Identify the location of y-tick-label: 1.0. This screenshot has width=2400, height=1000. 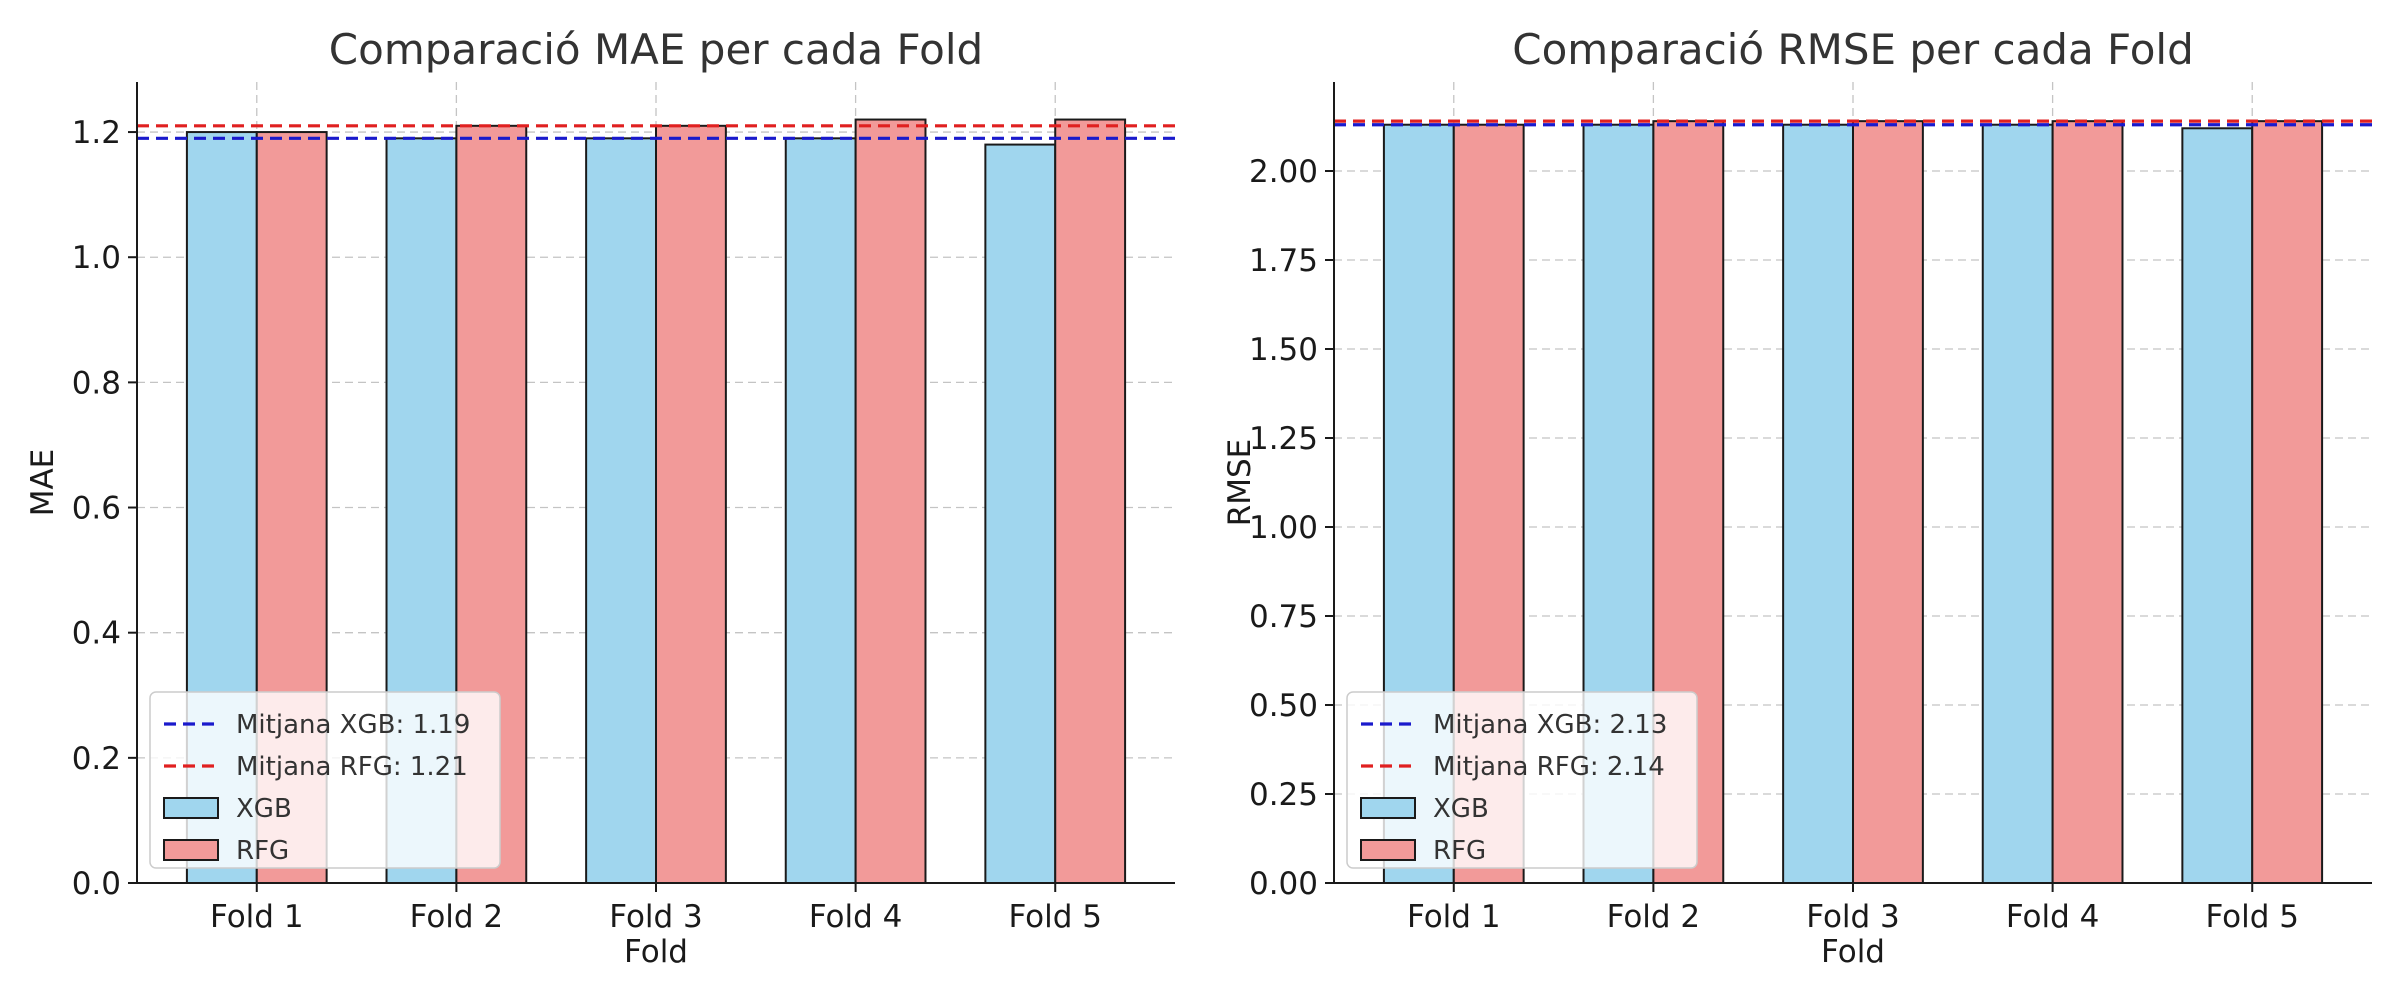
(96, 258).